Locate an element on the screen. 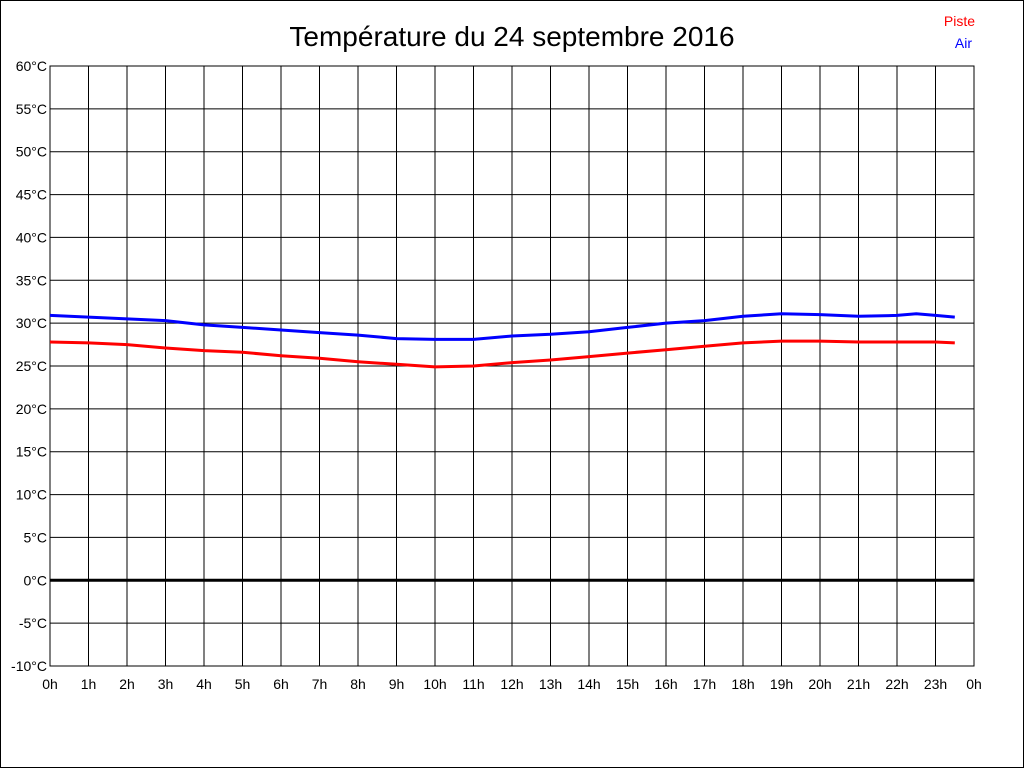 The image size is (1024, 768). series-line-air is located at coordinates (502, 326).